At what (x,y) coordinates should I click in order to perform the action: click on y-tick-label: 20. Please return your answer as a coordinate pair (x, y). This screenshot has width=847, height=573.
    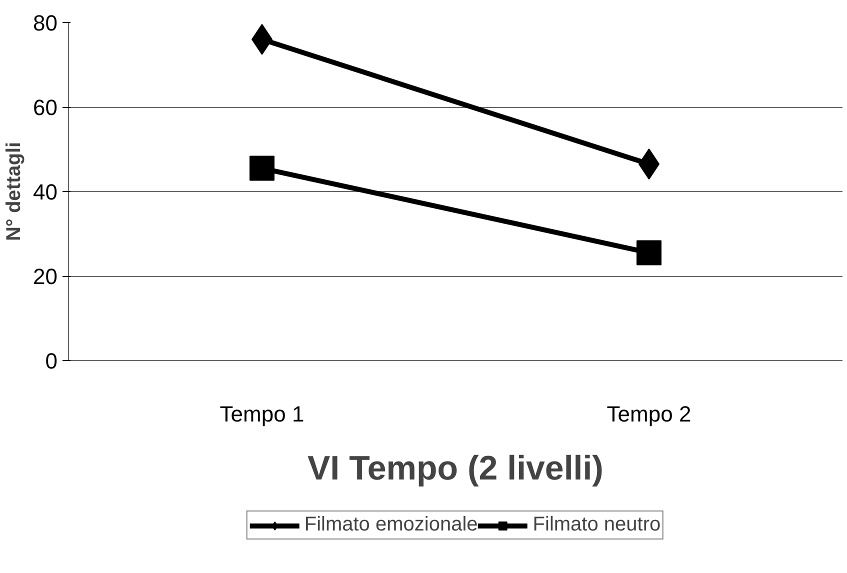
    Looking at the image, I should click on (45, 276).